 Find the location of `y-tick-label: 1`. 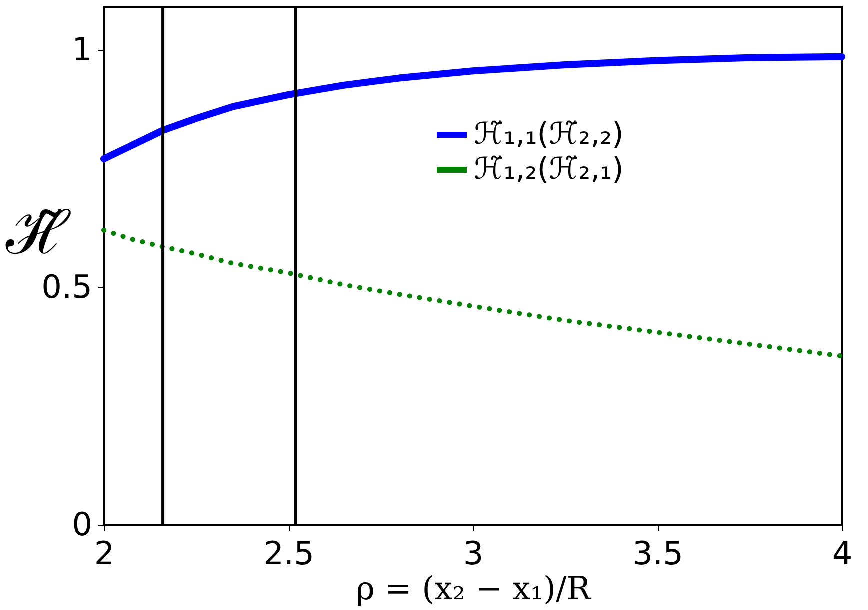

y-tick-label: 1 is located at coordinates (82, 49).